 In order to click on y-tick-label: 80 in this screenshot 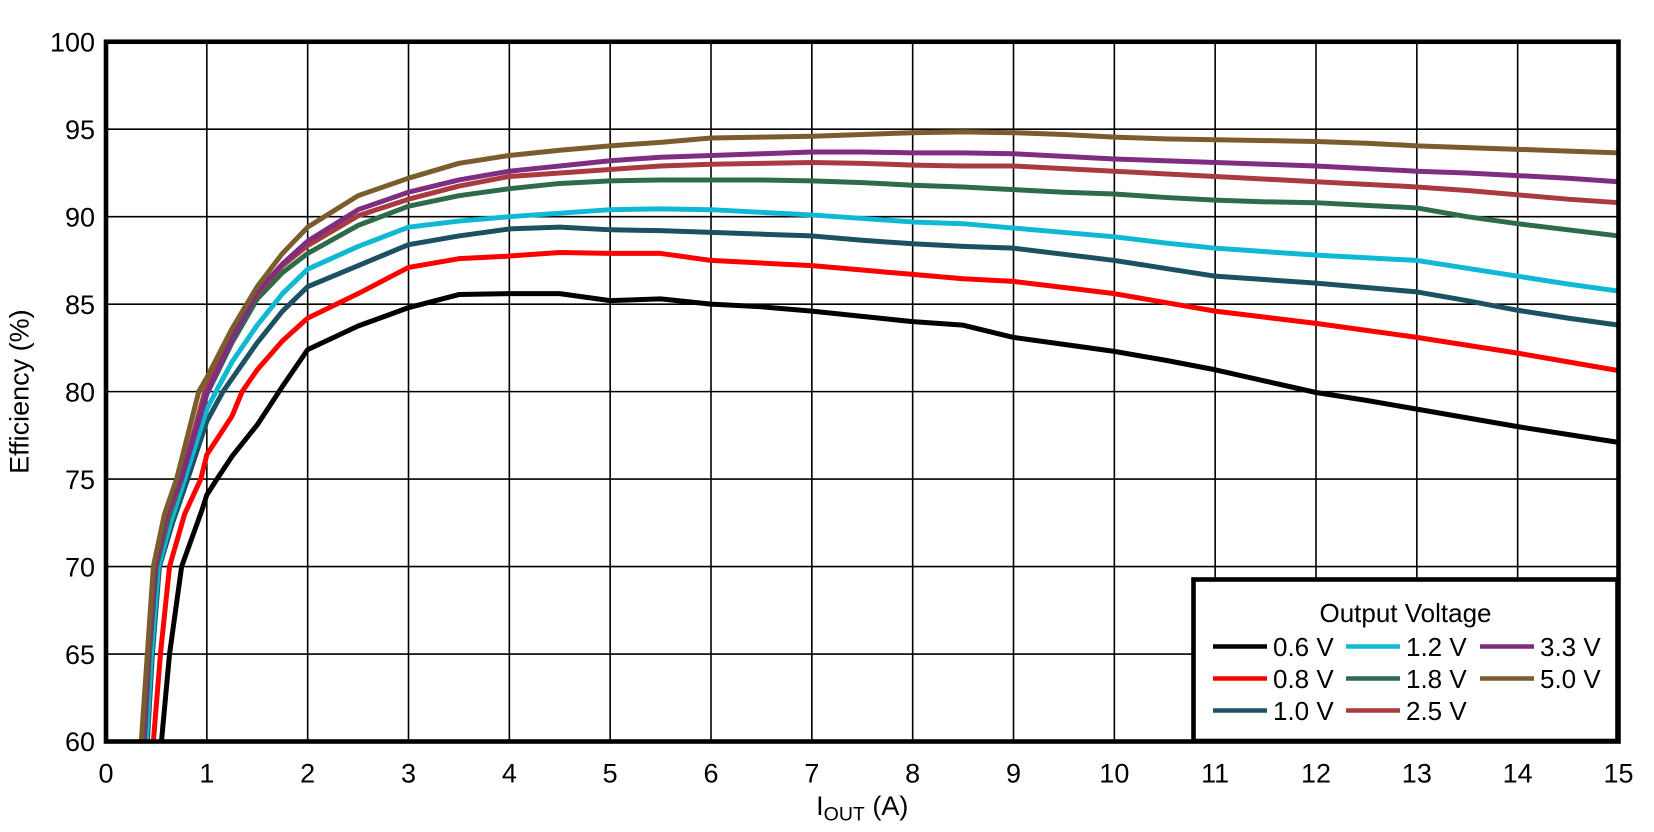, I will do `click(80, 392)`.